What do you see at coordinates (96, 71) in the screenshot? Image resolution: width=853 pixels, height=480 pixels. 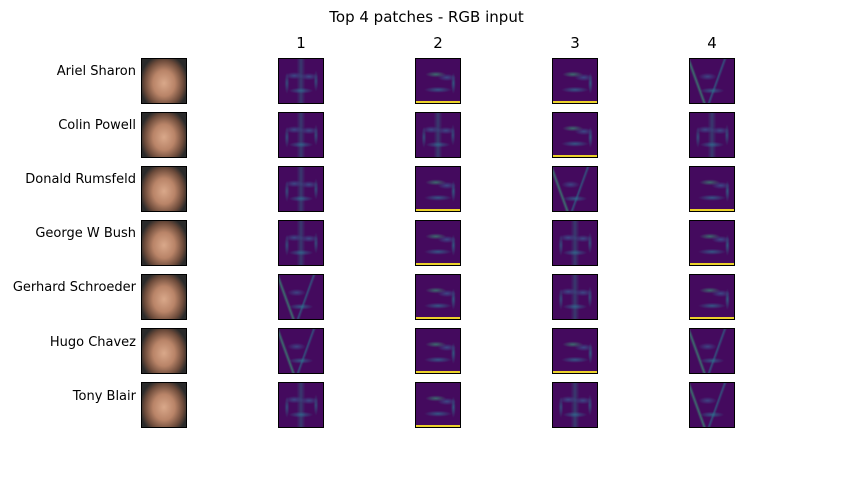 I see `row-label: Ariel Sharon` at bounding box center [96, 71].